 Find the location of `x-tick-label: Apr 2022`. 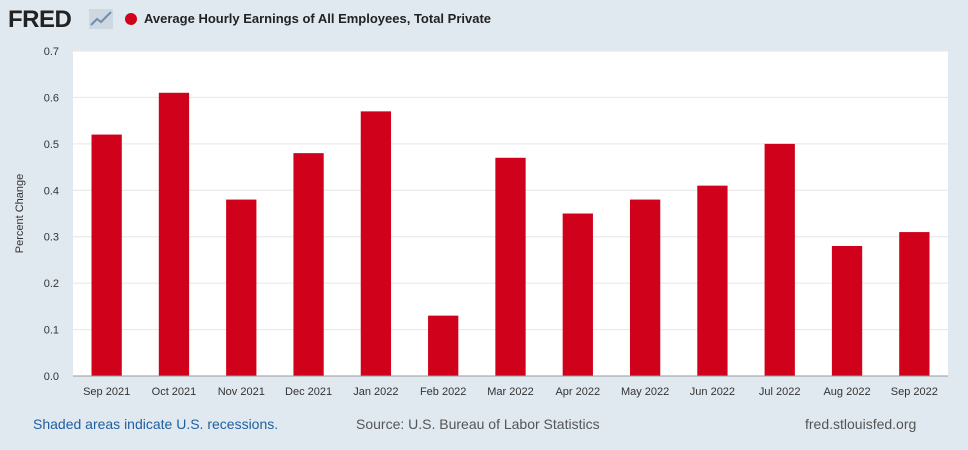

x-tick-label: Apr 2022 is located at coordinates (577, 392).